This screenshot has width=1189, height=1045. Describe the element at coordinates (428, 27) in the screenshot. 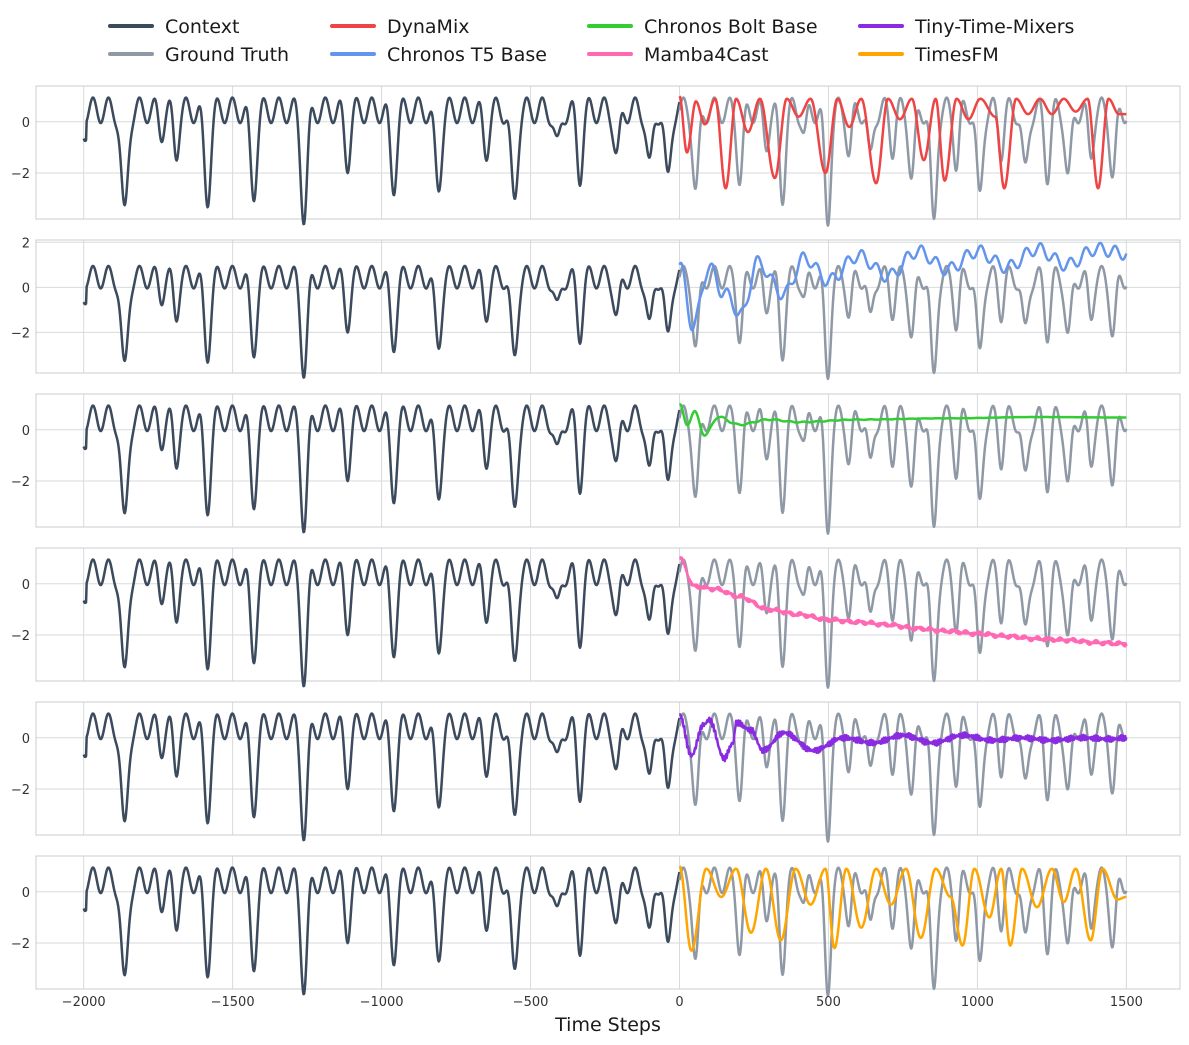

I see `legend-label: DynaMix` at that location.